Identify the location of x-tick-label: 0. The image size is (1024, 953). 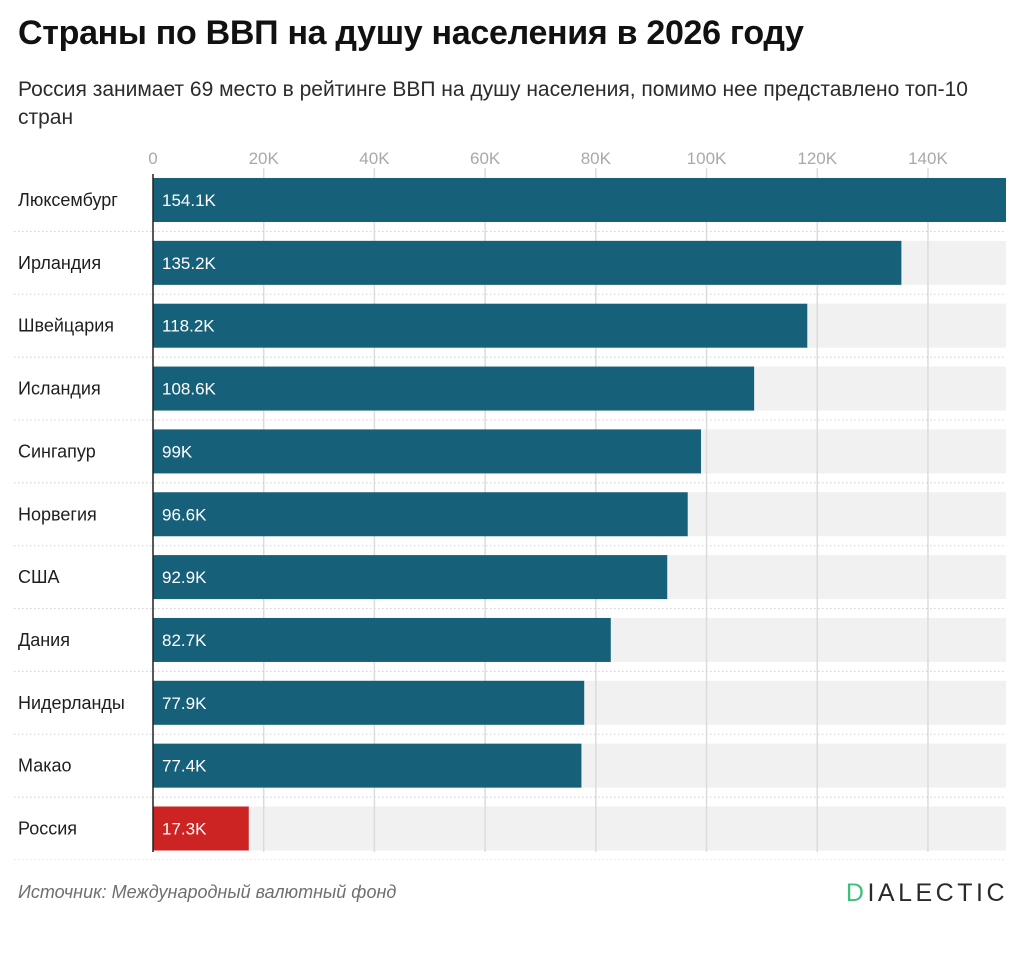
(152, 158).